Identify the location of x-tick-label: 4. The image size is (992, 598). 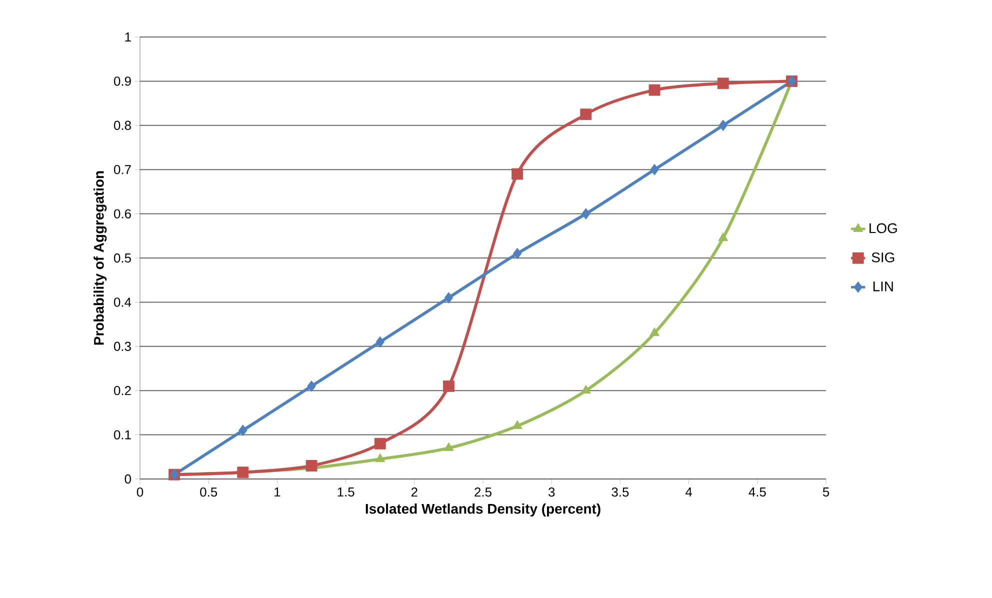
(689, 492).